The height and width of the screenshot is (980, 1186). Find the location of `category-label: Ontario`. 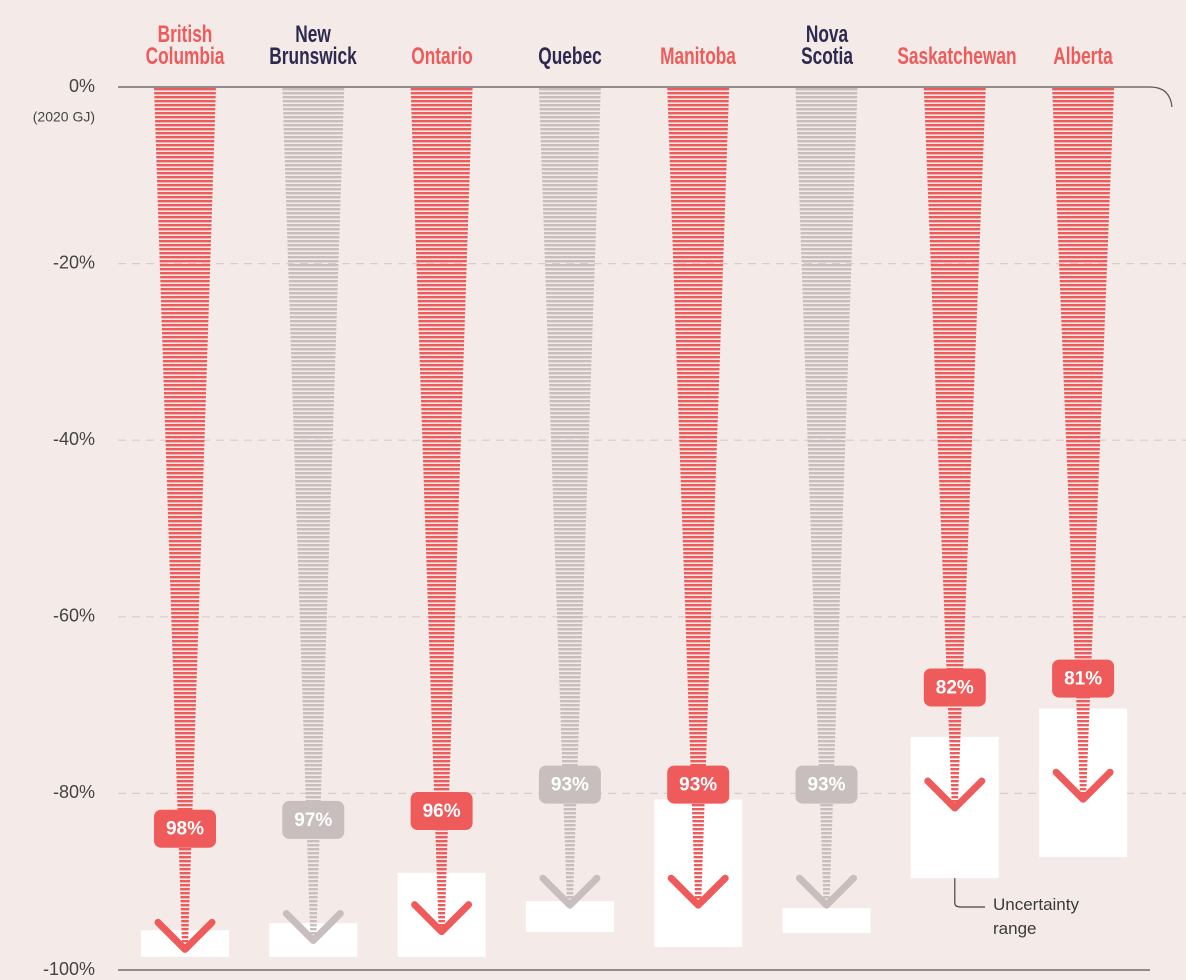

category-label: Ontario is located at coordinates (441, 56).